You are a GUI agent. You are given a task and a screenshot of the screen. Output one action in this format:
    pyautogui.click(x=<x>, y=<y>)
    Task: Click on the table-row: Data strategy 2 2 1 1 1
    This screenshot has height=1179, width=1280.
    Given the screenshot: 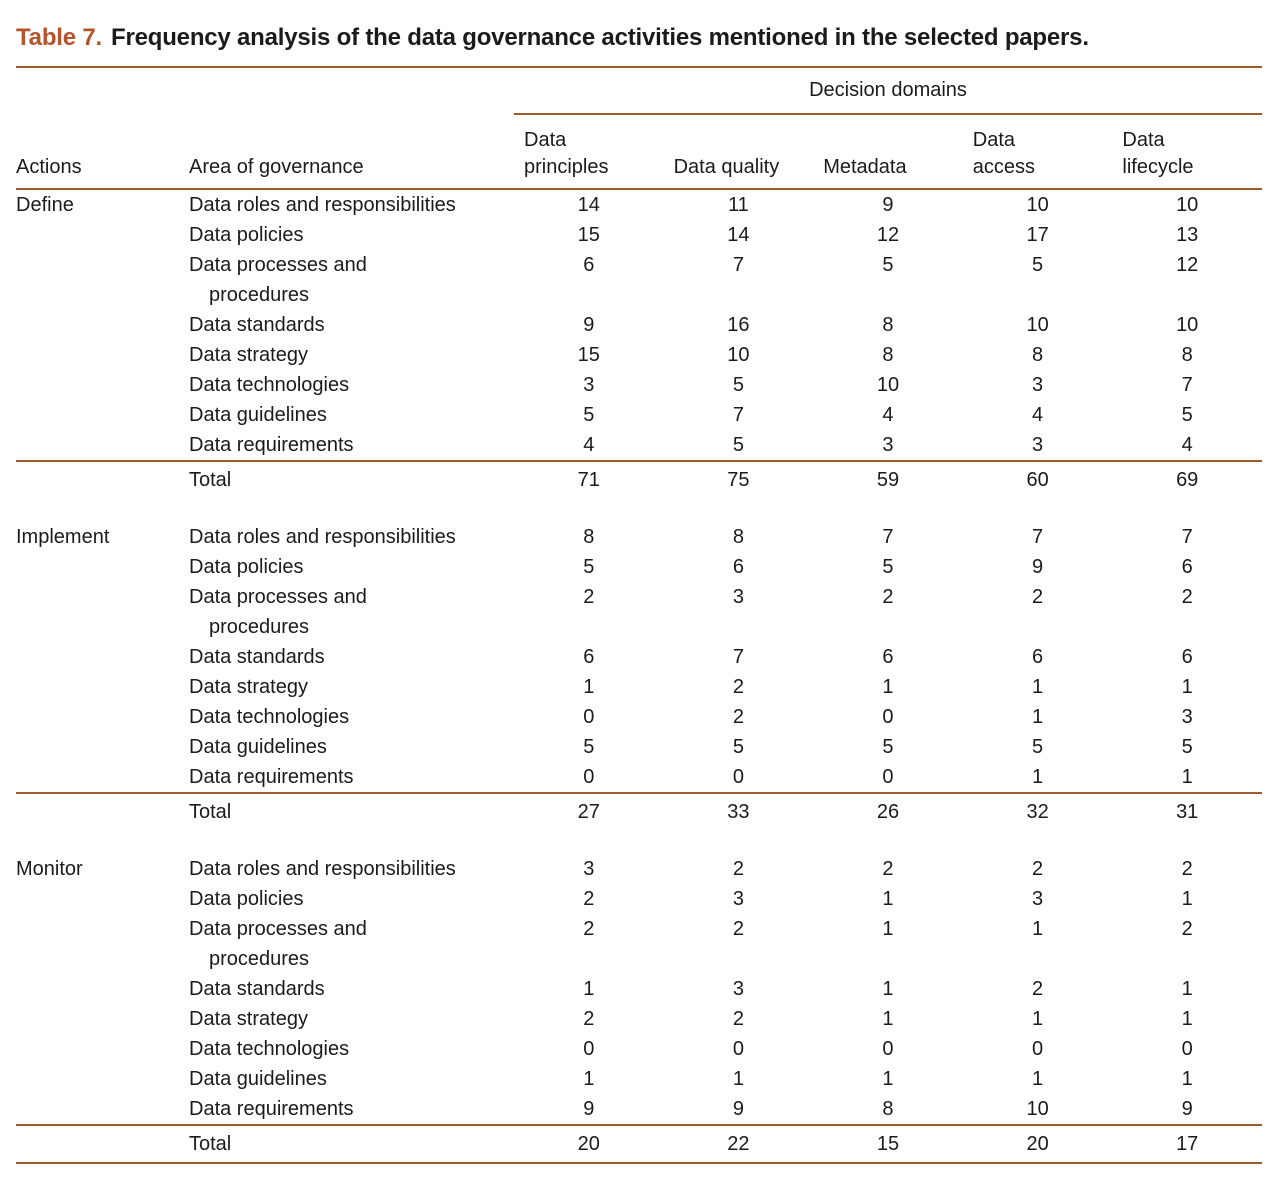 What is the action you would take?
    pyautogui.click(x=639, y=1019)
    